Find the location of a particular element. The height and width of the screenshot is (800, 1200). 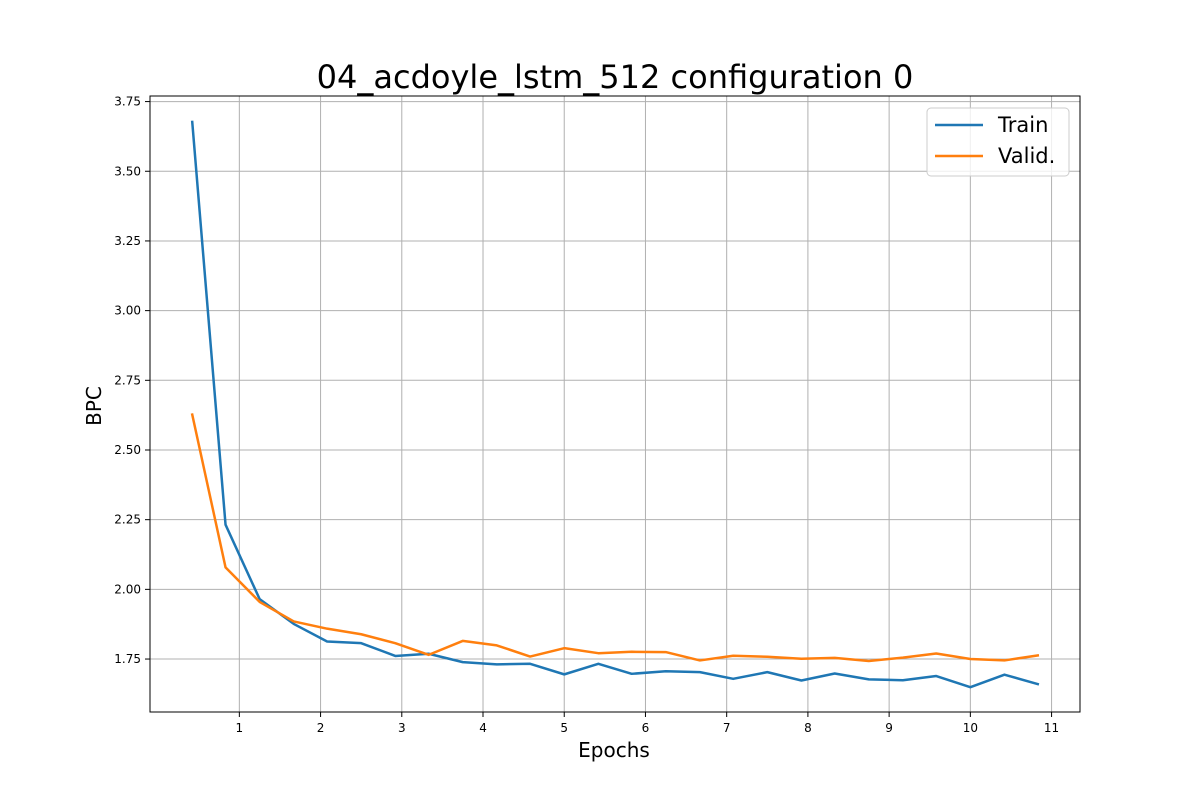

x-tick-label: 5 is located at coordinates (564, 728).